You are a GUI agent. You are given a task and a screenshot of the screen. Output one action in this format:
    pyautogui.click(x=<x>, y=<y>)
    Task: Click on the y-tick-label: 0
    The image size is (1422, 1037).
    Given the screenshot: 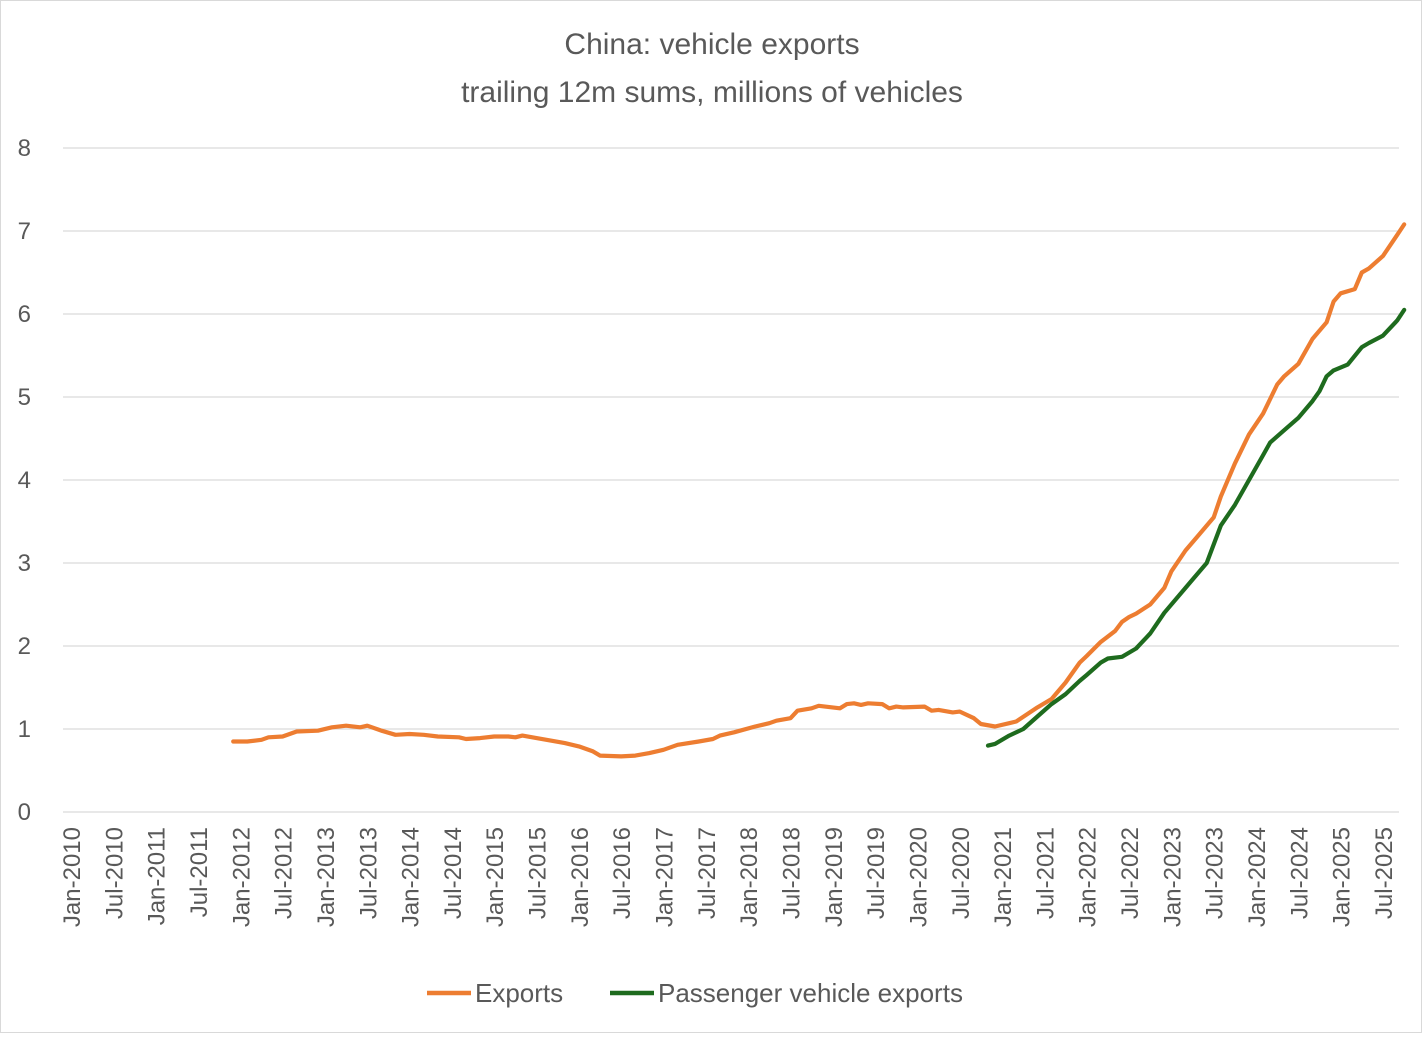 What is the action you would take?
    pyautogui.click(x=24, y=812)
    